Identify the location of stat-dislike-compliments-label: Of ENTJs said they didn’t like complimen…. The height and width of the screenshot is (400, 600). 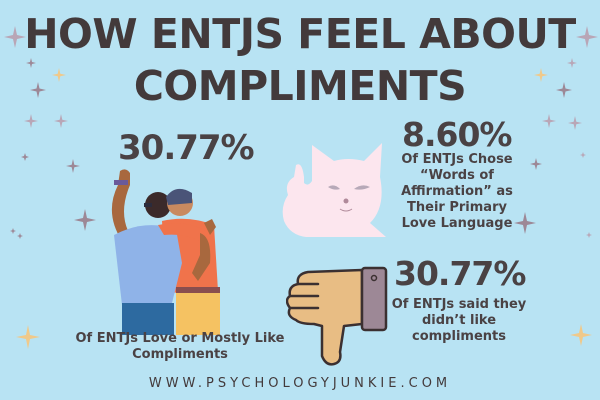
(459, 321).